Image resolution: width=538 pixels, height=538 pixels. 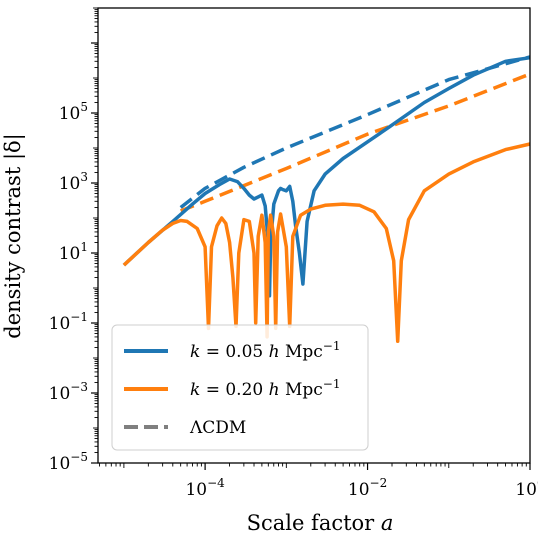 What do you see at coordinates (13, 235) in the screenshot?
I see `y-axis-title: density contrast |δ|` at bounding box center [13, 235].